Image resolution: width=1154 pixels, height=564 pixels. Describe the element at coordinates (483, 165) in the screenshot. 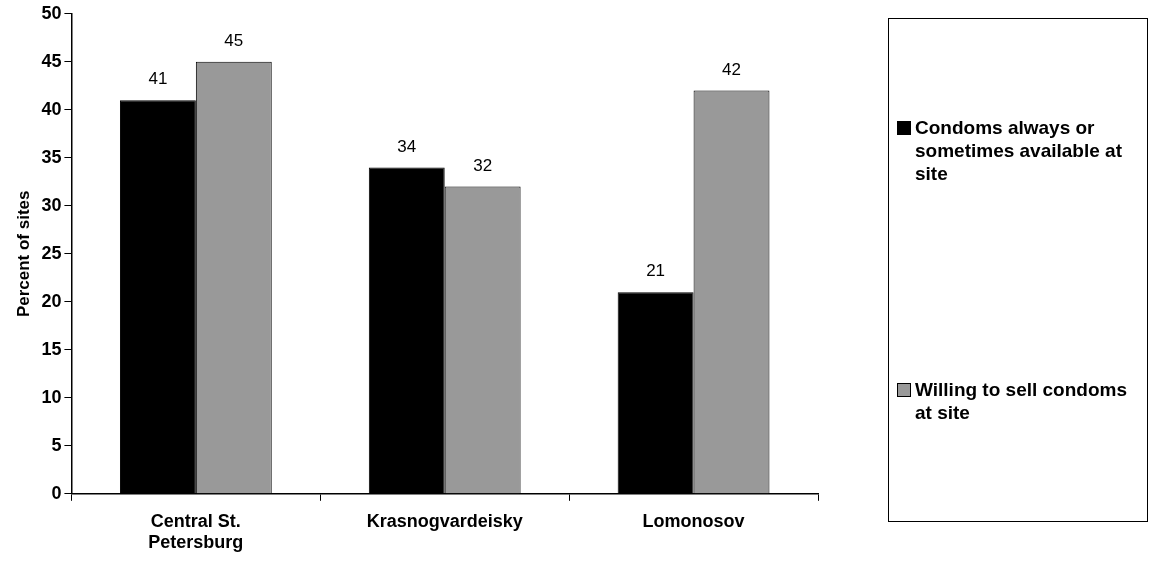

I see `data-label: 32` at that location.